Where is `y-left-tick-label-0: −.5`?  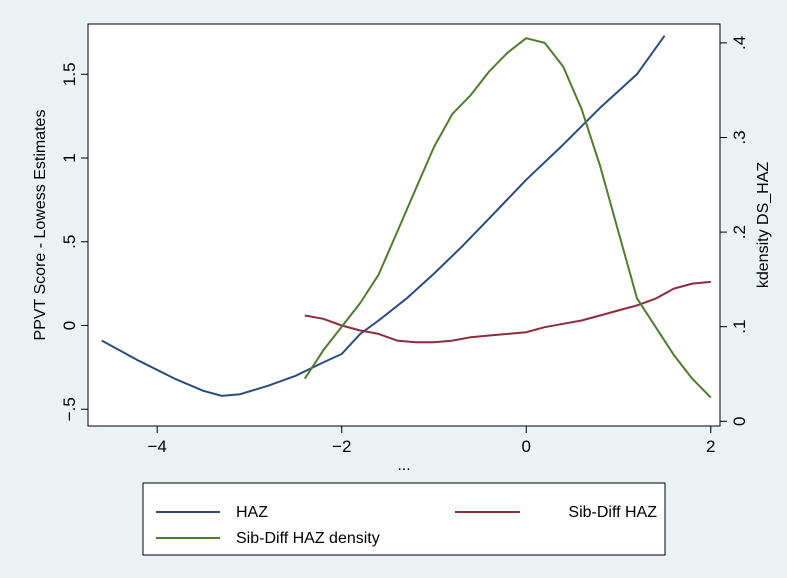
y-left-tick-label-0: −.5 is located at coordinates (69, 409).